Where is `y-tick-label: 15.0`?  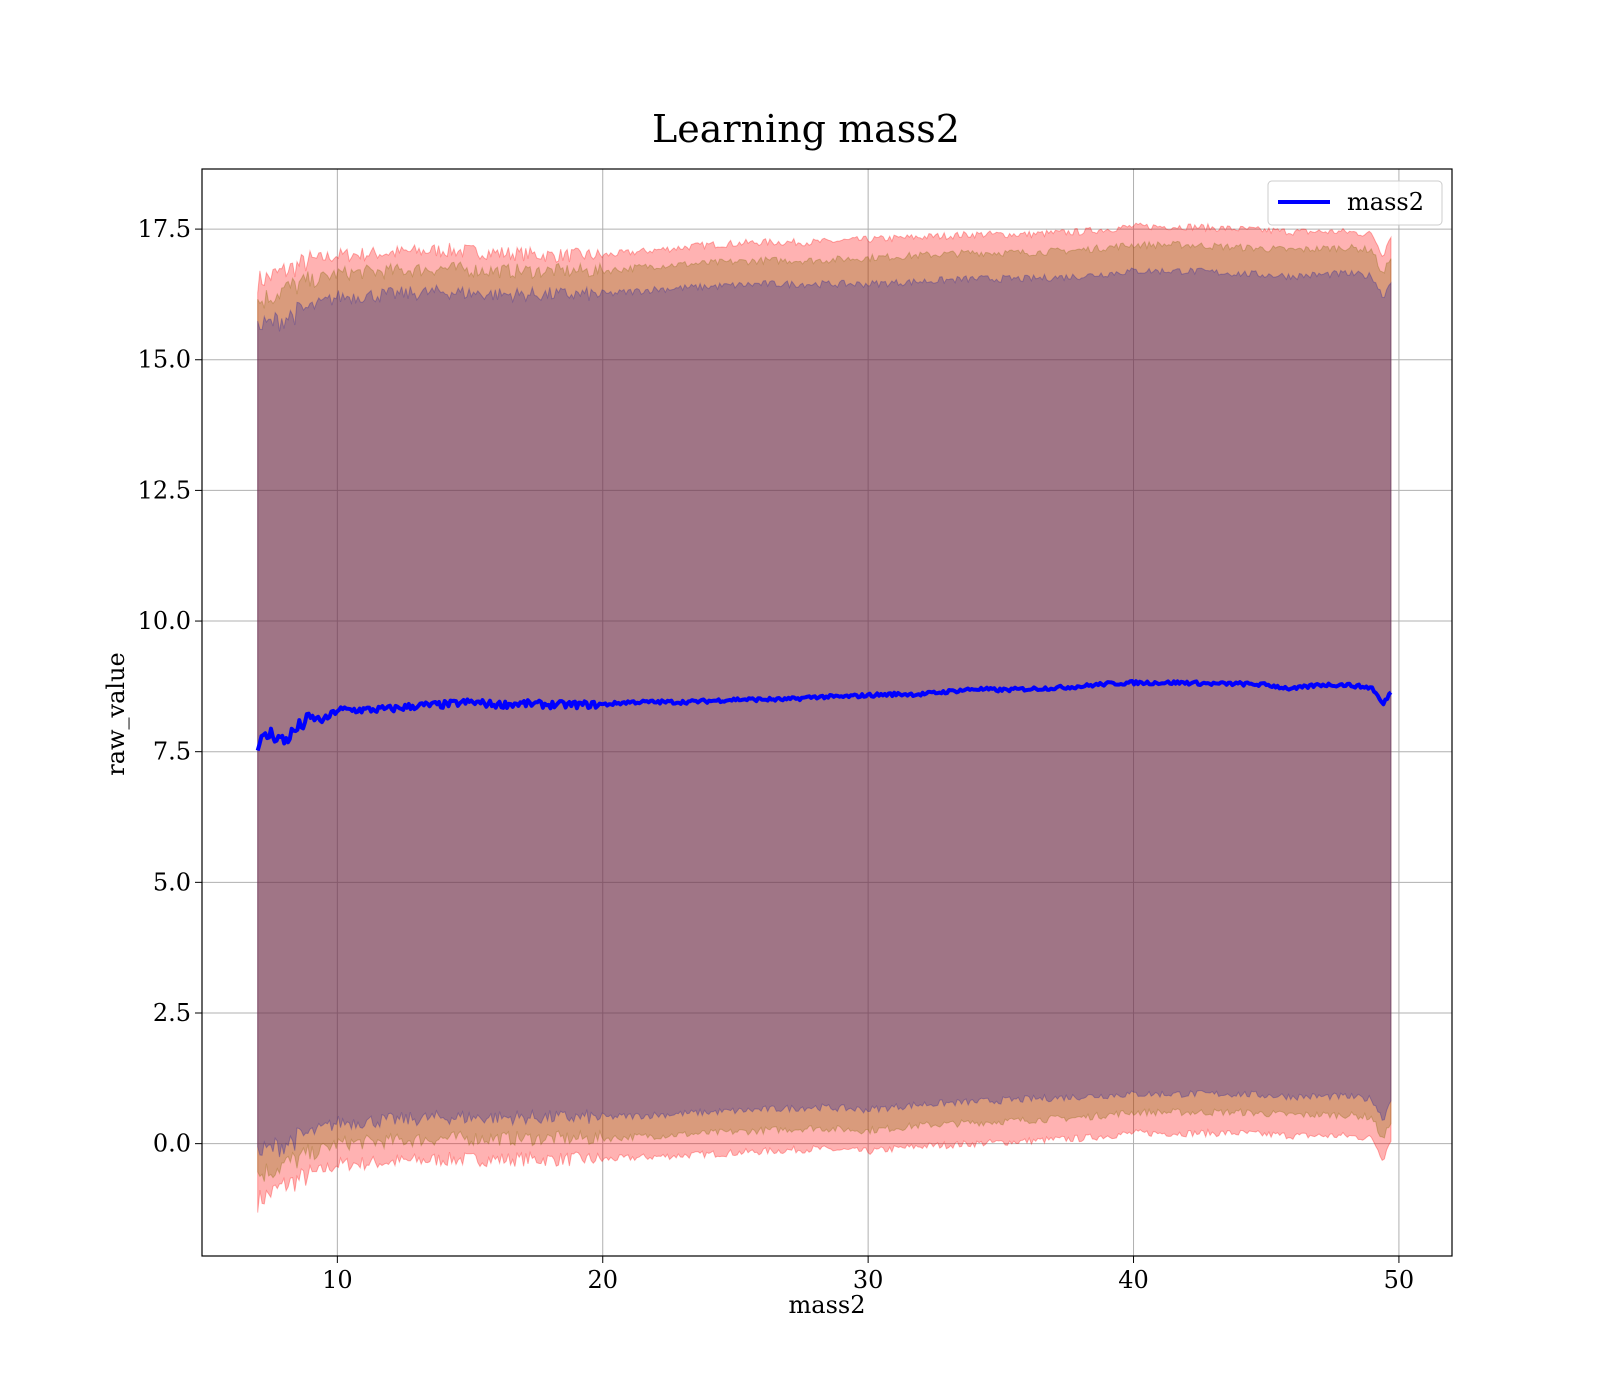
y-tick-label: 15.0 is located at coordinates (164, 360).